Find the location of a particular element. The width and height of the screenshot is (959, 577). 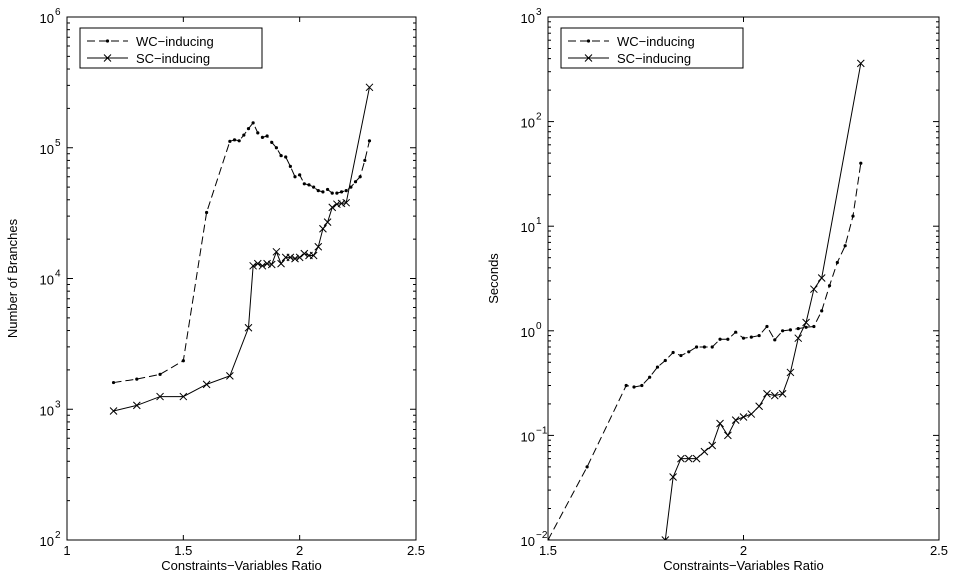

legend-swatch-dot is located at coordinates (107, 41).